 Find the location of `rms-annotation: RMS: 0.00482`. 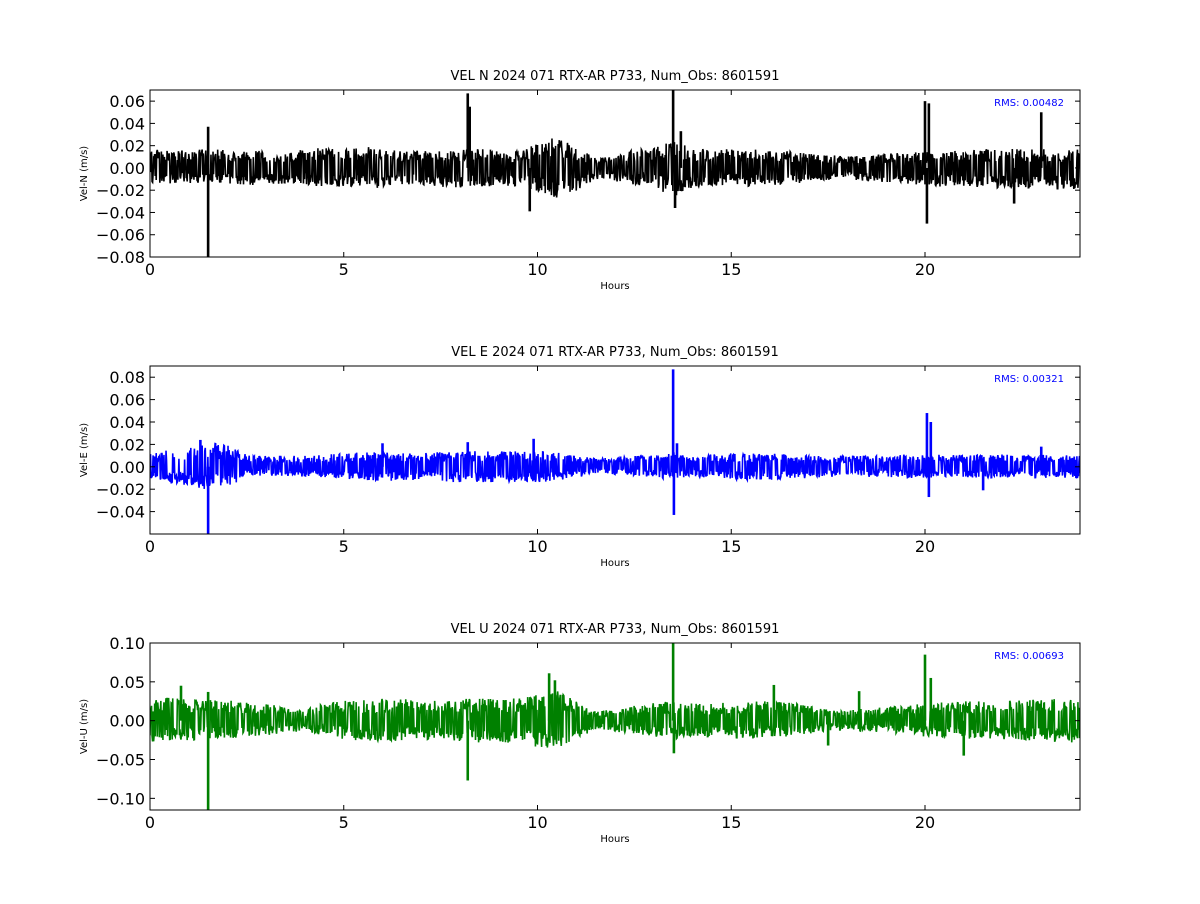

rms-annotation: RMS: 0.00482 is located at coordinates (1029, 103).